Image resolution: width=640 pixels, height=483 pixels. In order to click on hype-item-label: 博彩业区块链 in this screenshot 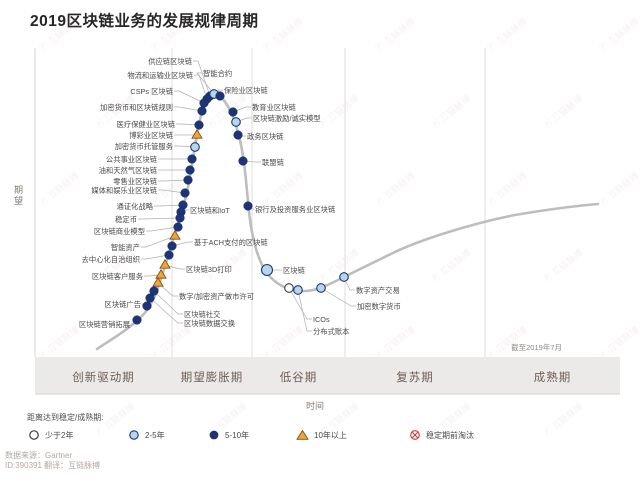, I will do `click(151, 135)`.